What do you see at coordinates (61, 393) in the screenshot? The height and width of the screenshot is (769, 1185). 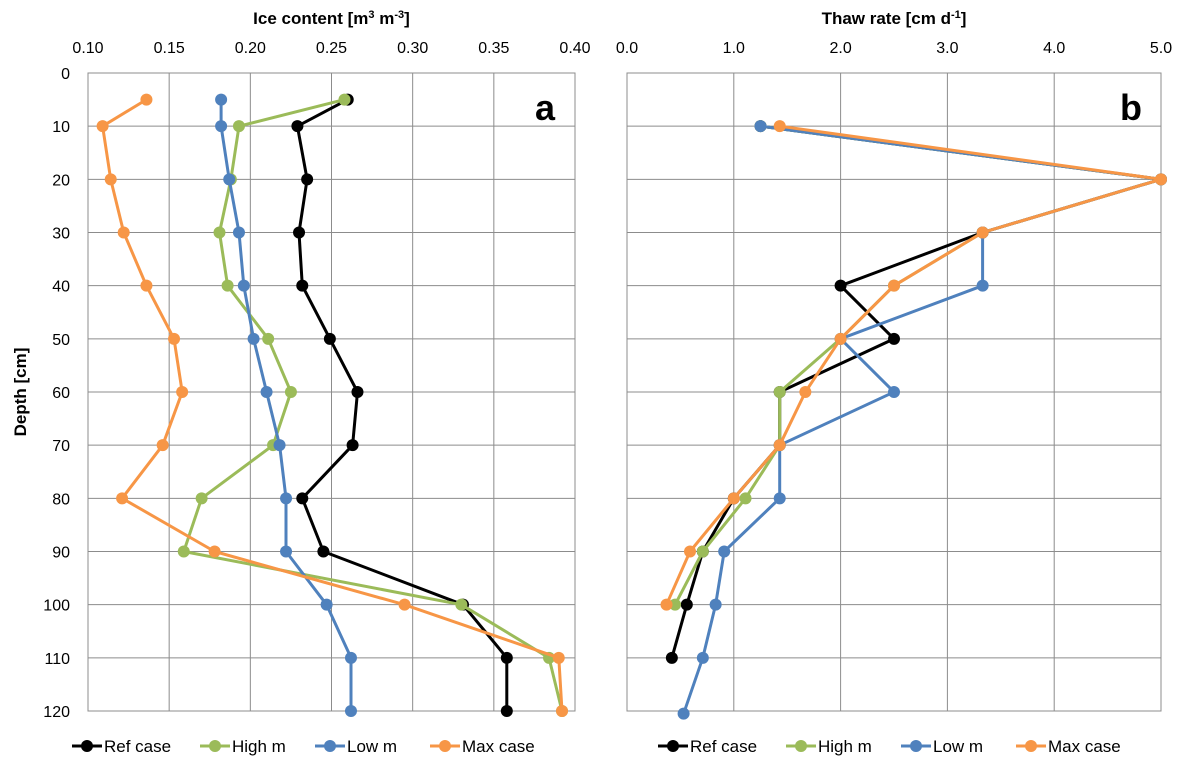 I see `y-tick-label: 60` at bounding box center [61, 393].